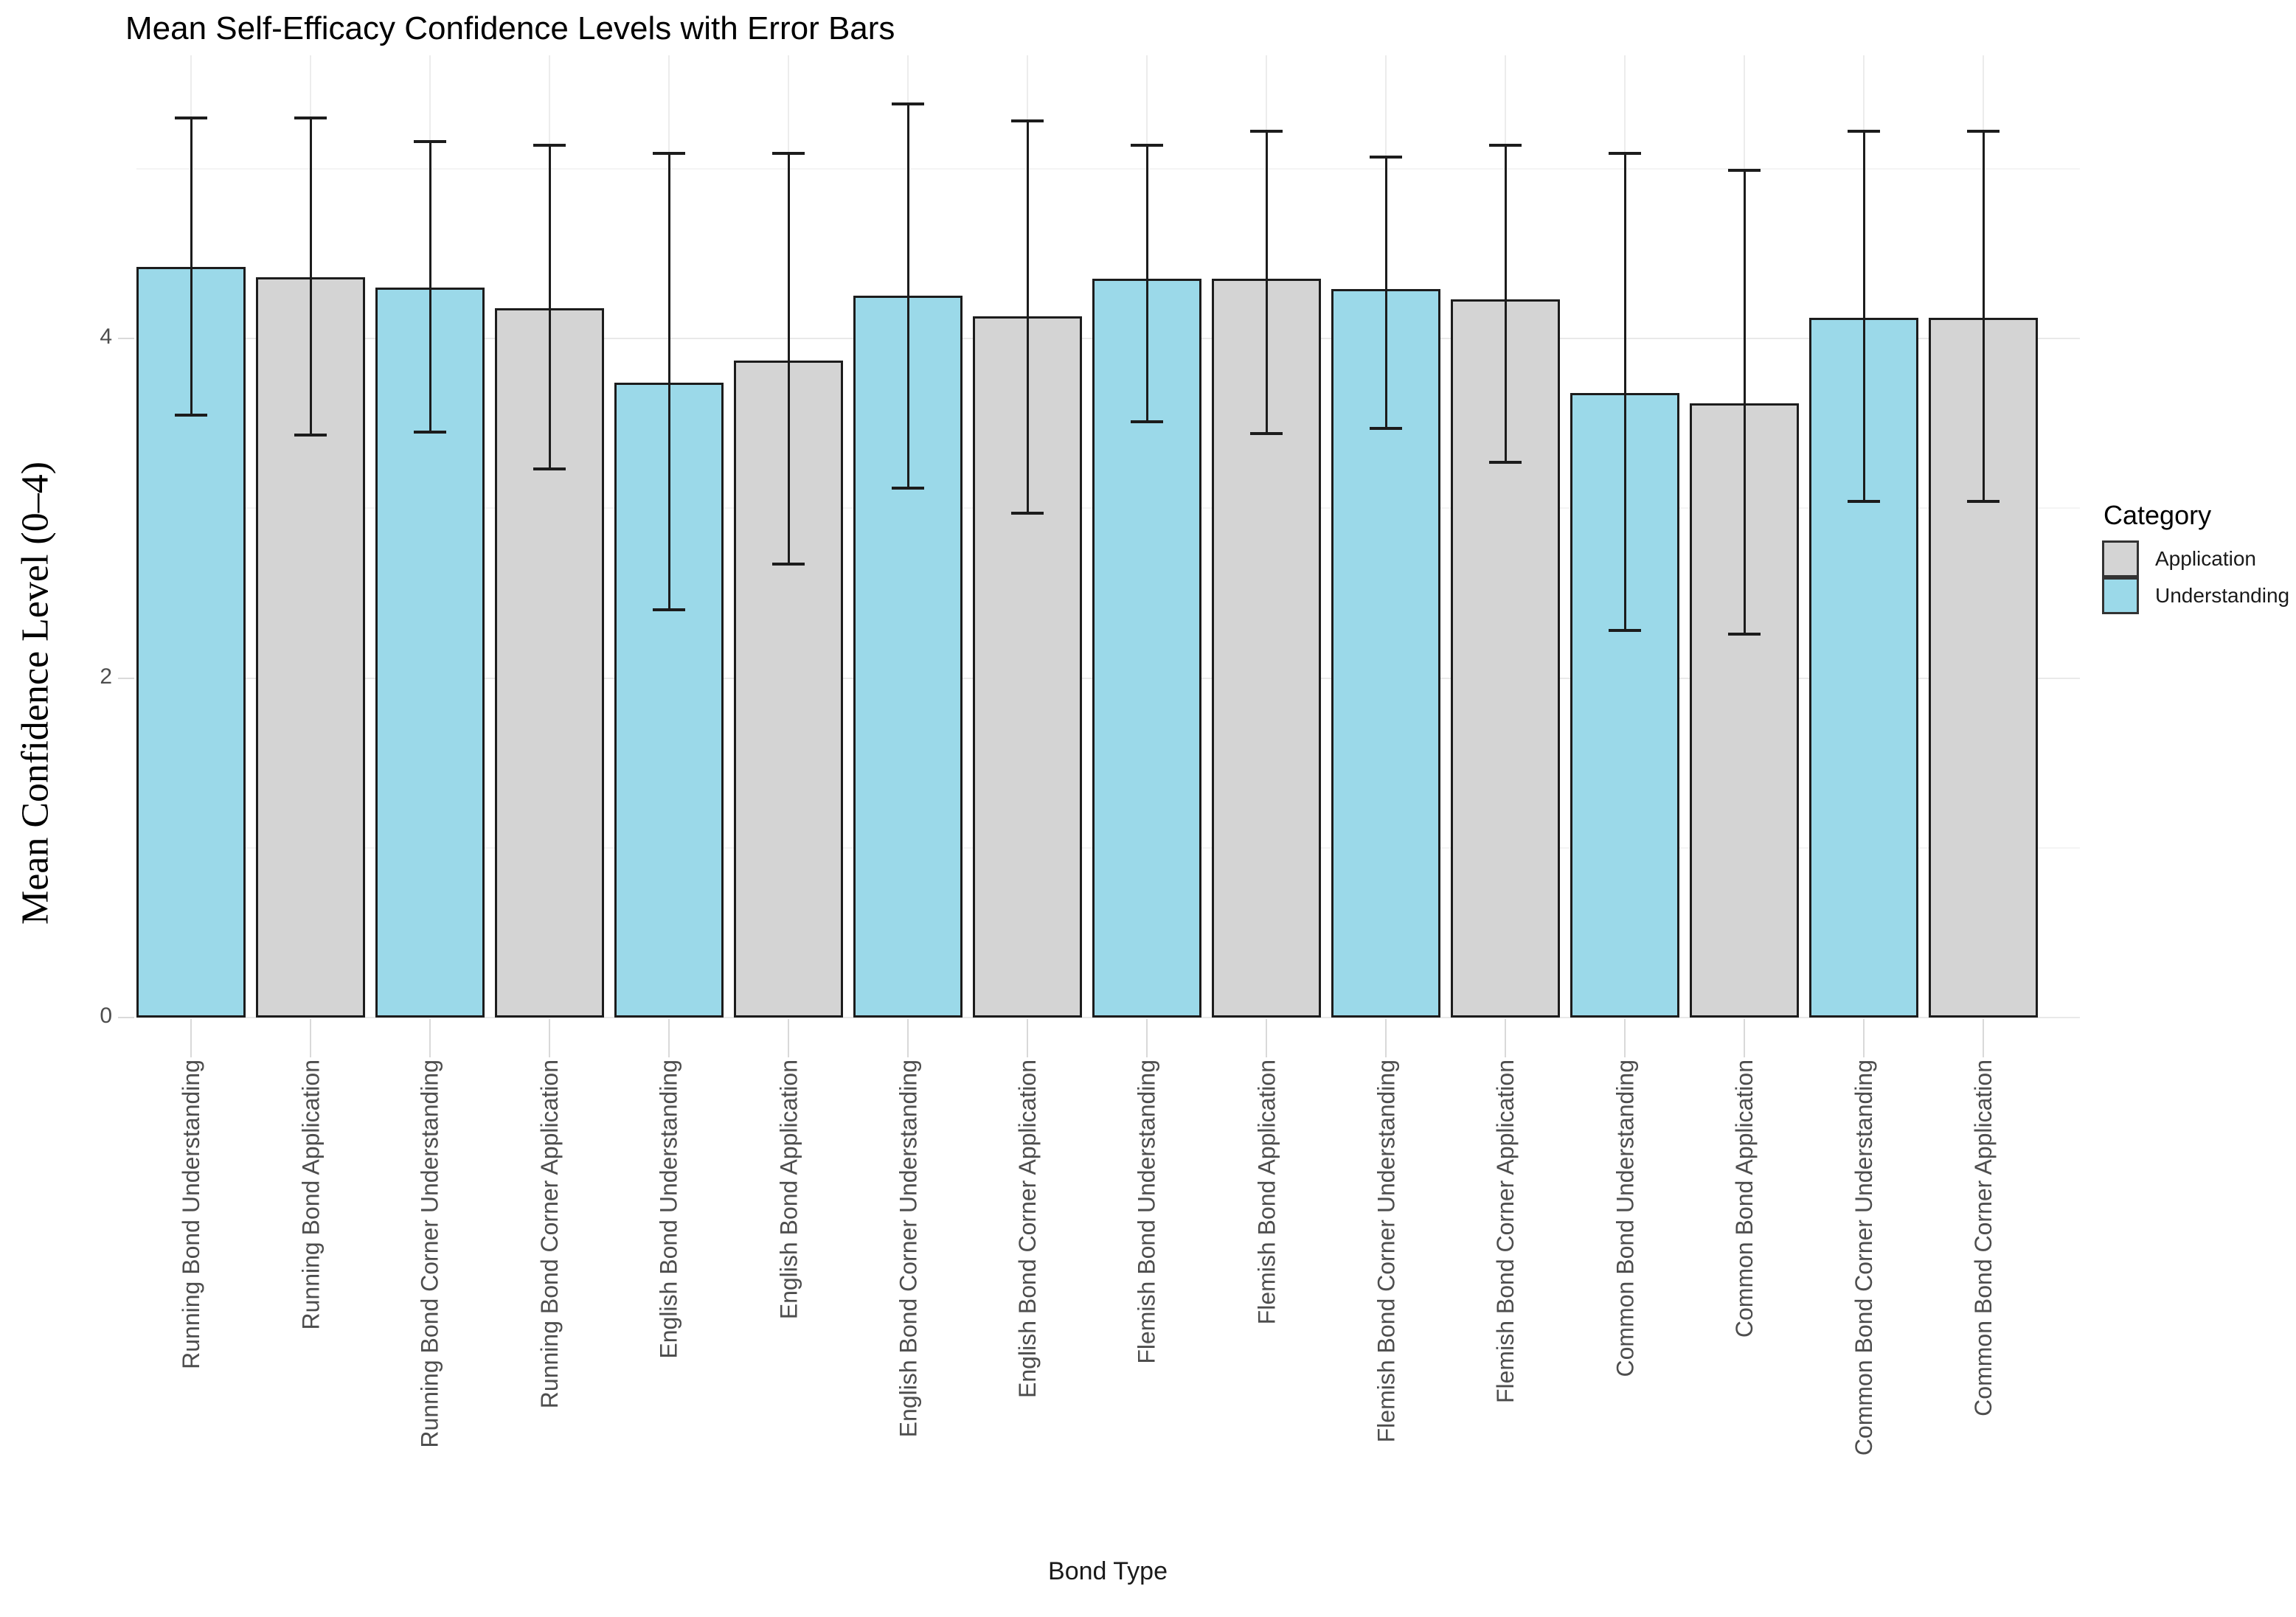  I want to click on x-tick-label-text: English Bond Application, so click(788, 1190).